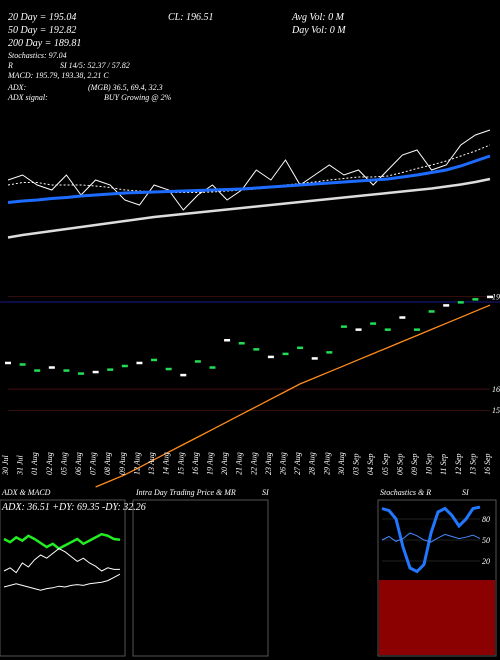 Image resolution: width=500 pixels, height=660 pixels. I want to click on x-tick-label: 14 Aug, so click(166, 463).